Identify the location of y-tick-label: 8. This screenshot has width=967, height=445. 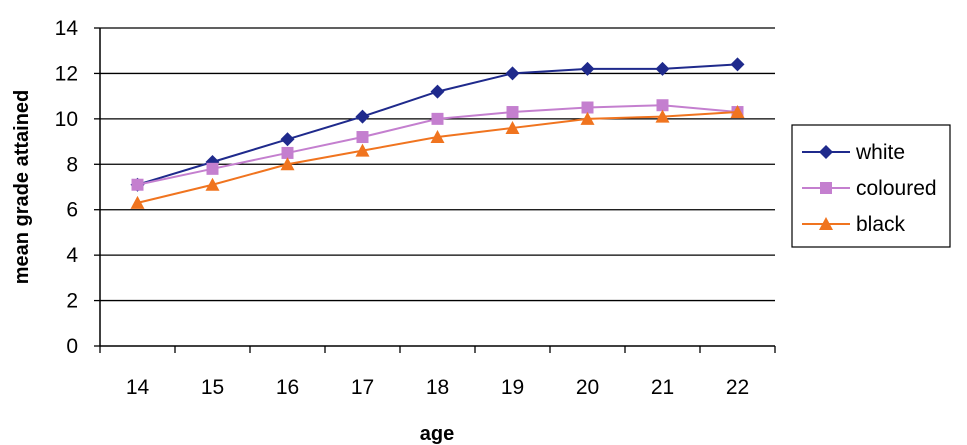
(72, 164).